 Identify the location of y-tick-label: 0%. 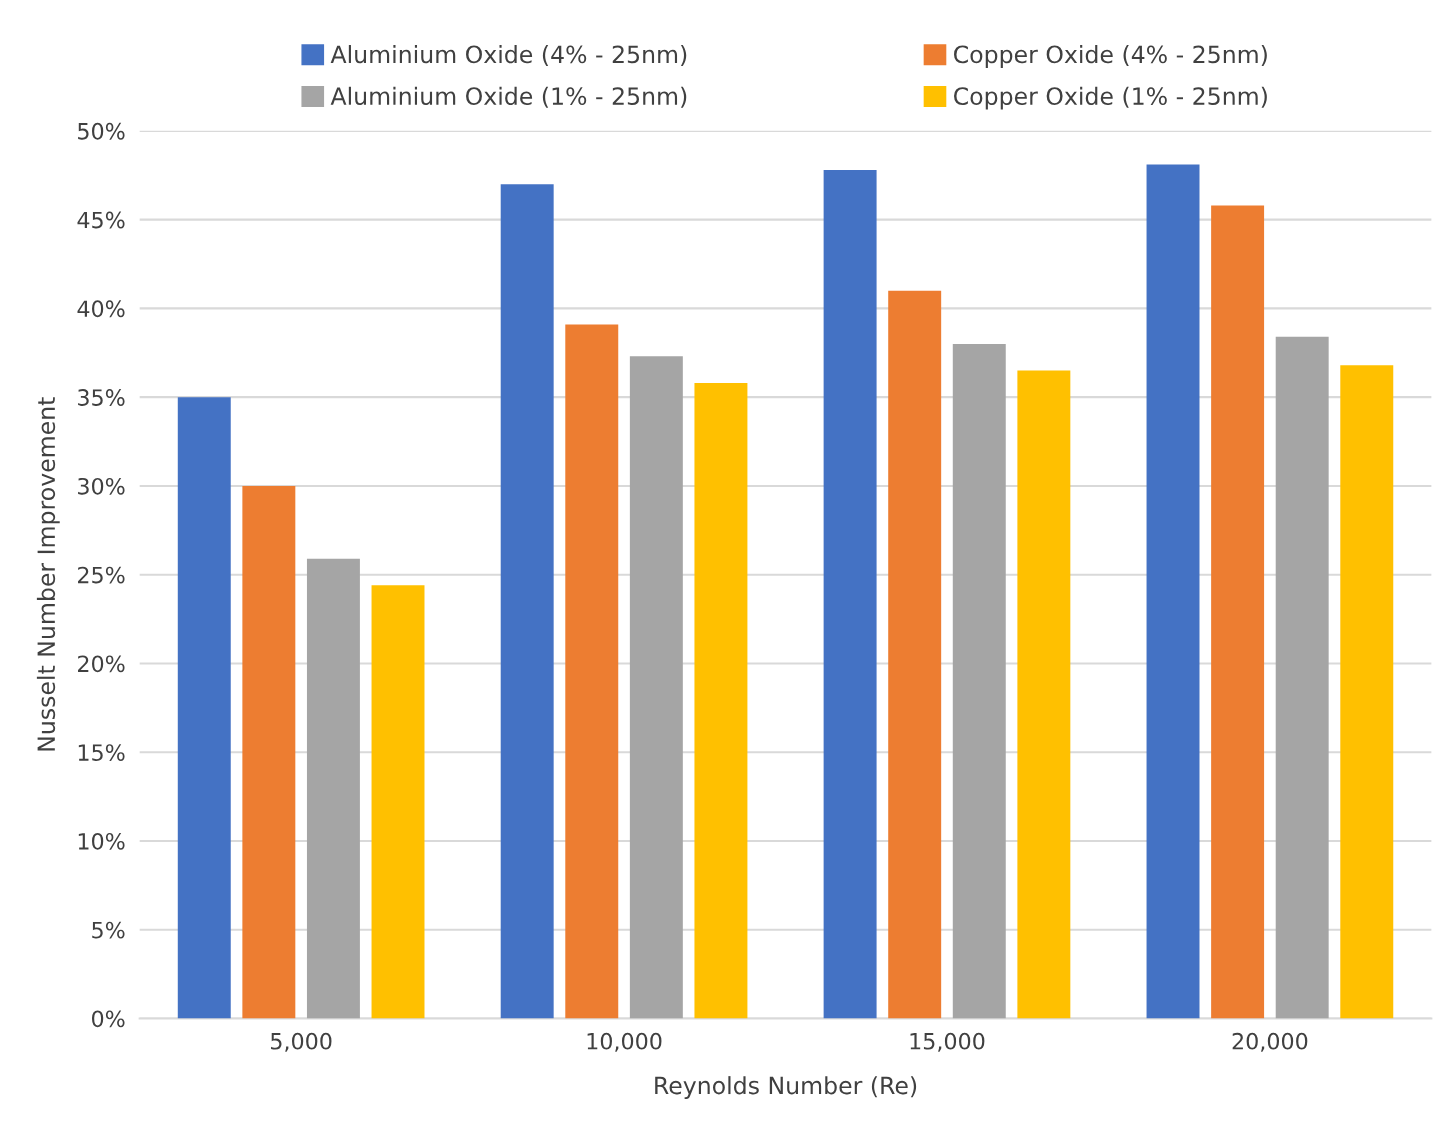
(108, 1019).